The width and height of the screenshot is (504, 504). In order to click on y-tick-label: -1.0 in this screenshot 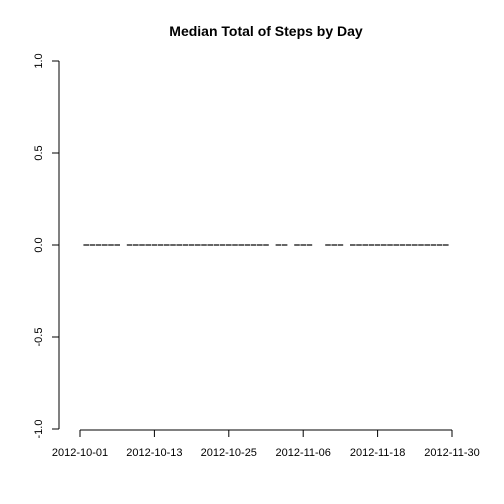, I will do `click(39, 429)`.